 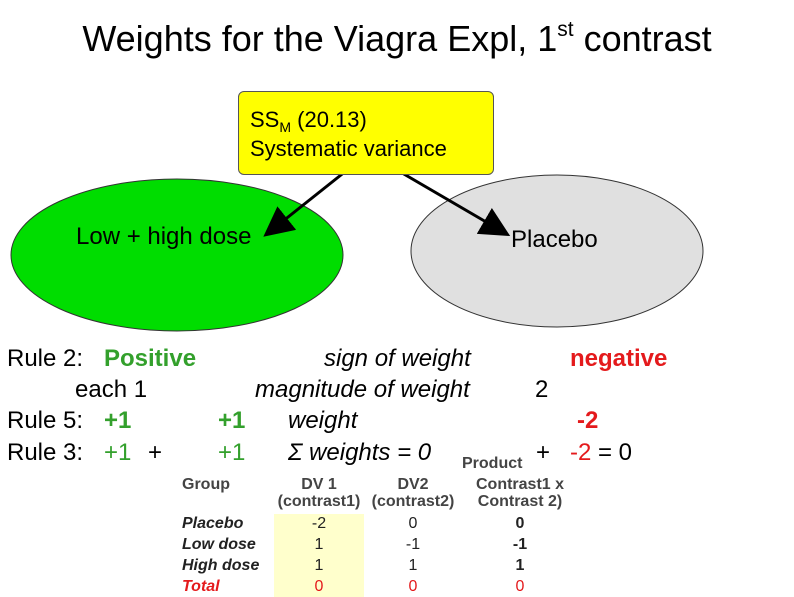 I want to click on header-group: Group, so click(x=206, y=484).